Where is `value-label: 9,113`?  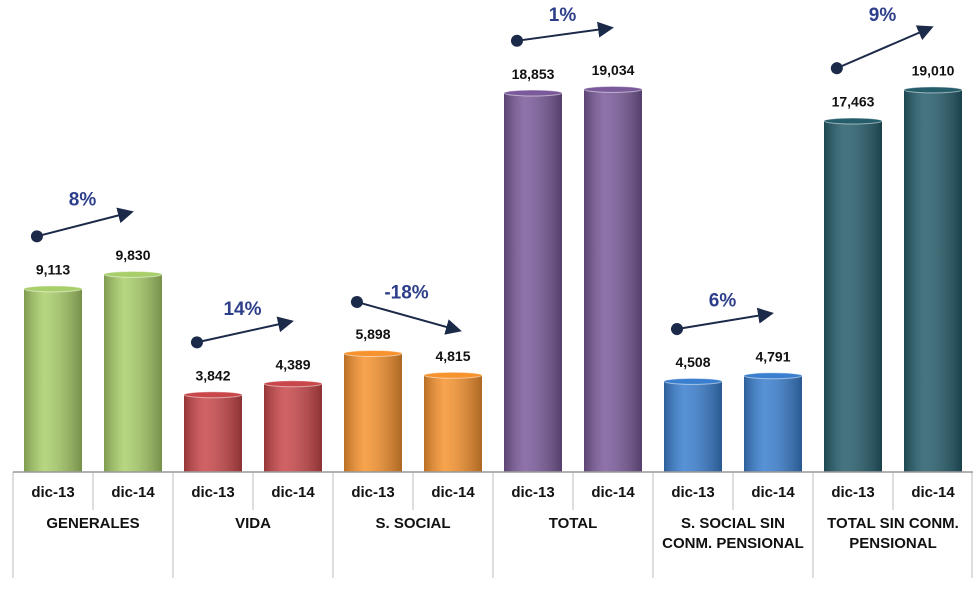
value-label: 9,113 is located at coordinates (53, 270).